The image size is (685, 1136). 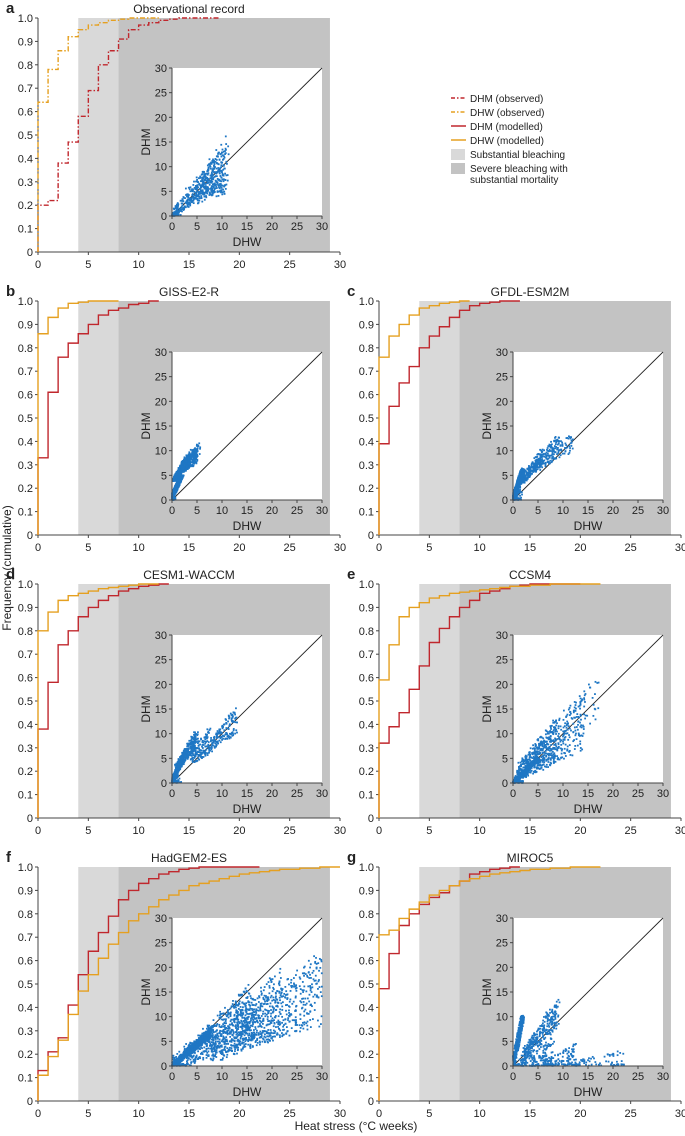 What do you see at coordinates (25, 489) in the screenshot?
I see `y-tick-label: 0.2` at bounding box center [25, 489].